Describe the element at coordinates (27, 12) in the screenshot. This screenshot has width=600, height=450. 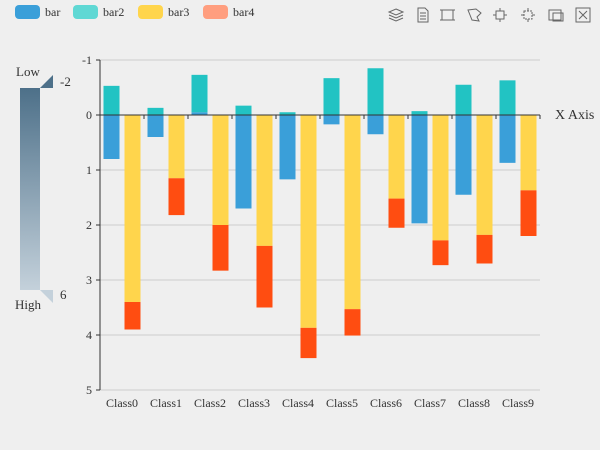
I see `legend-swatch-bar` at that location.